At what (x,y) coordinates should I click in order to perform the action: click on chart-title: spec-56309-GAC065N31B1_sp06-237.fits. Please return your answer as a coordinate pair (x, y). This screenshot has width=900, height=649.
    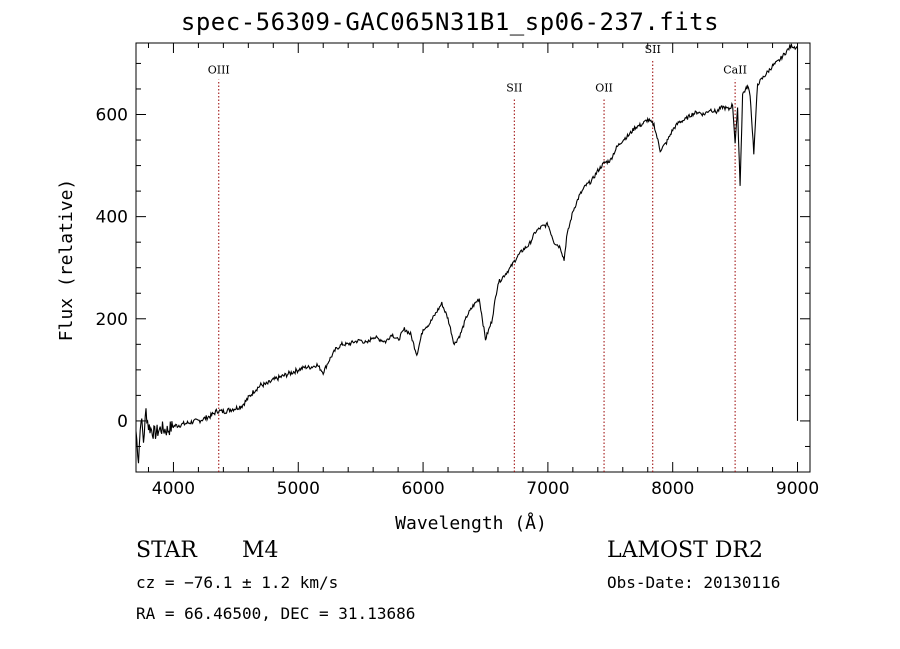
    Looking at the image, I should click on (450, 22).